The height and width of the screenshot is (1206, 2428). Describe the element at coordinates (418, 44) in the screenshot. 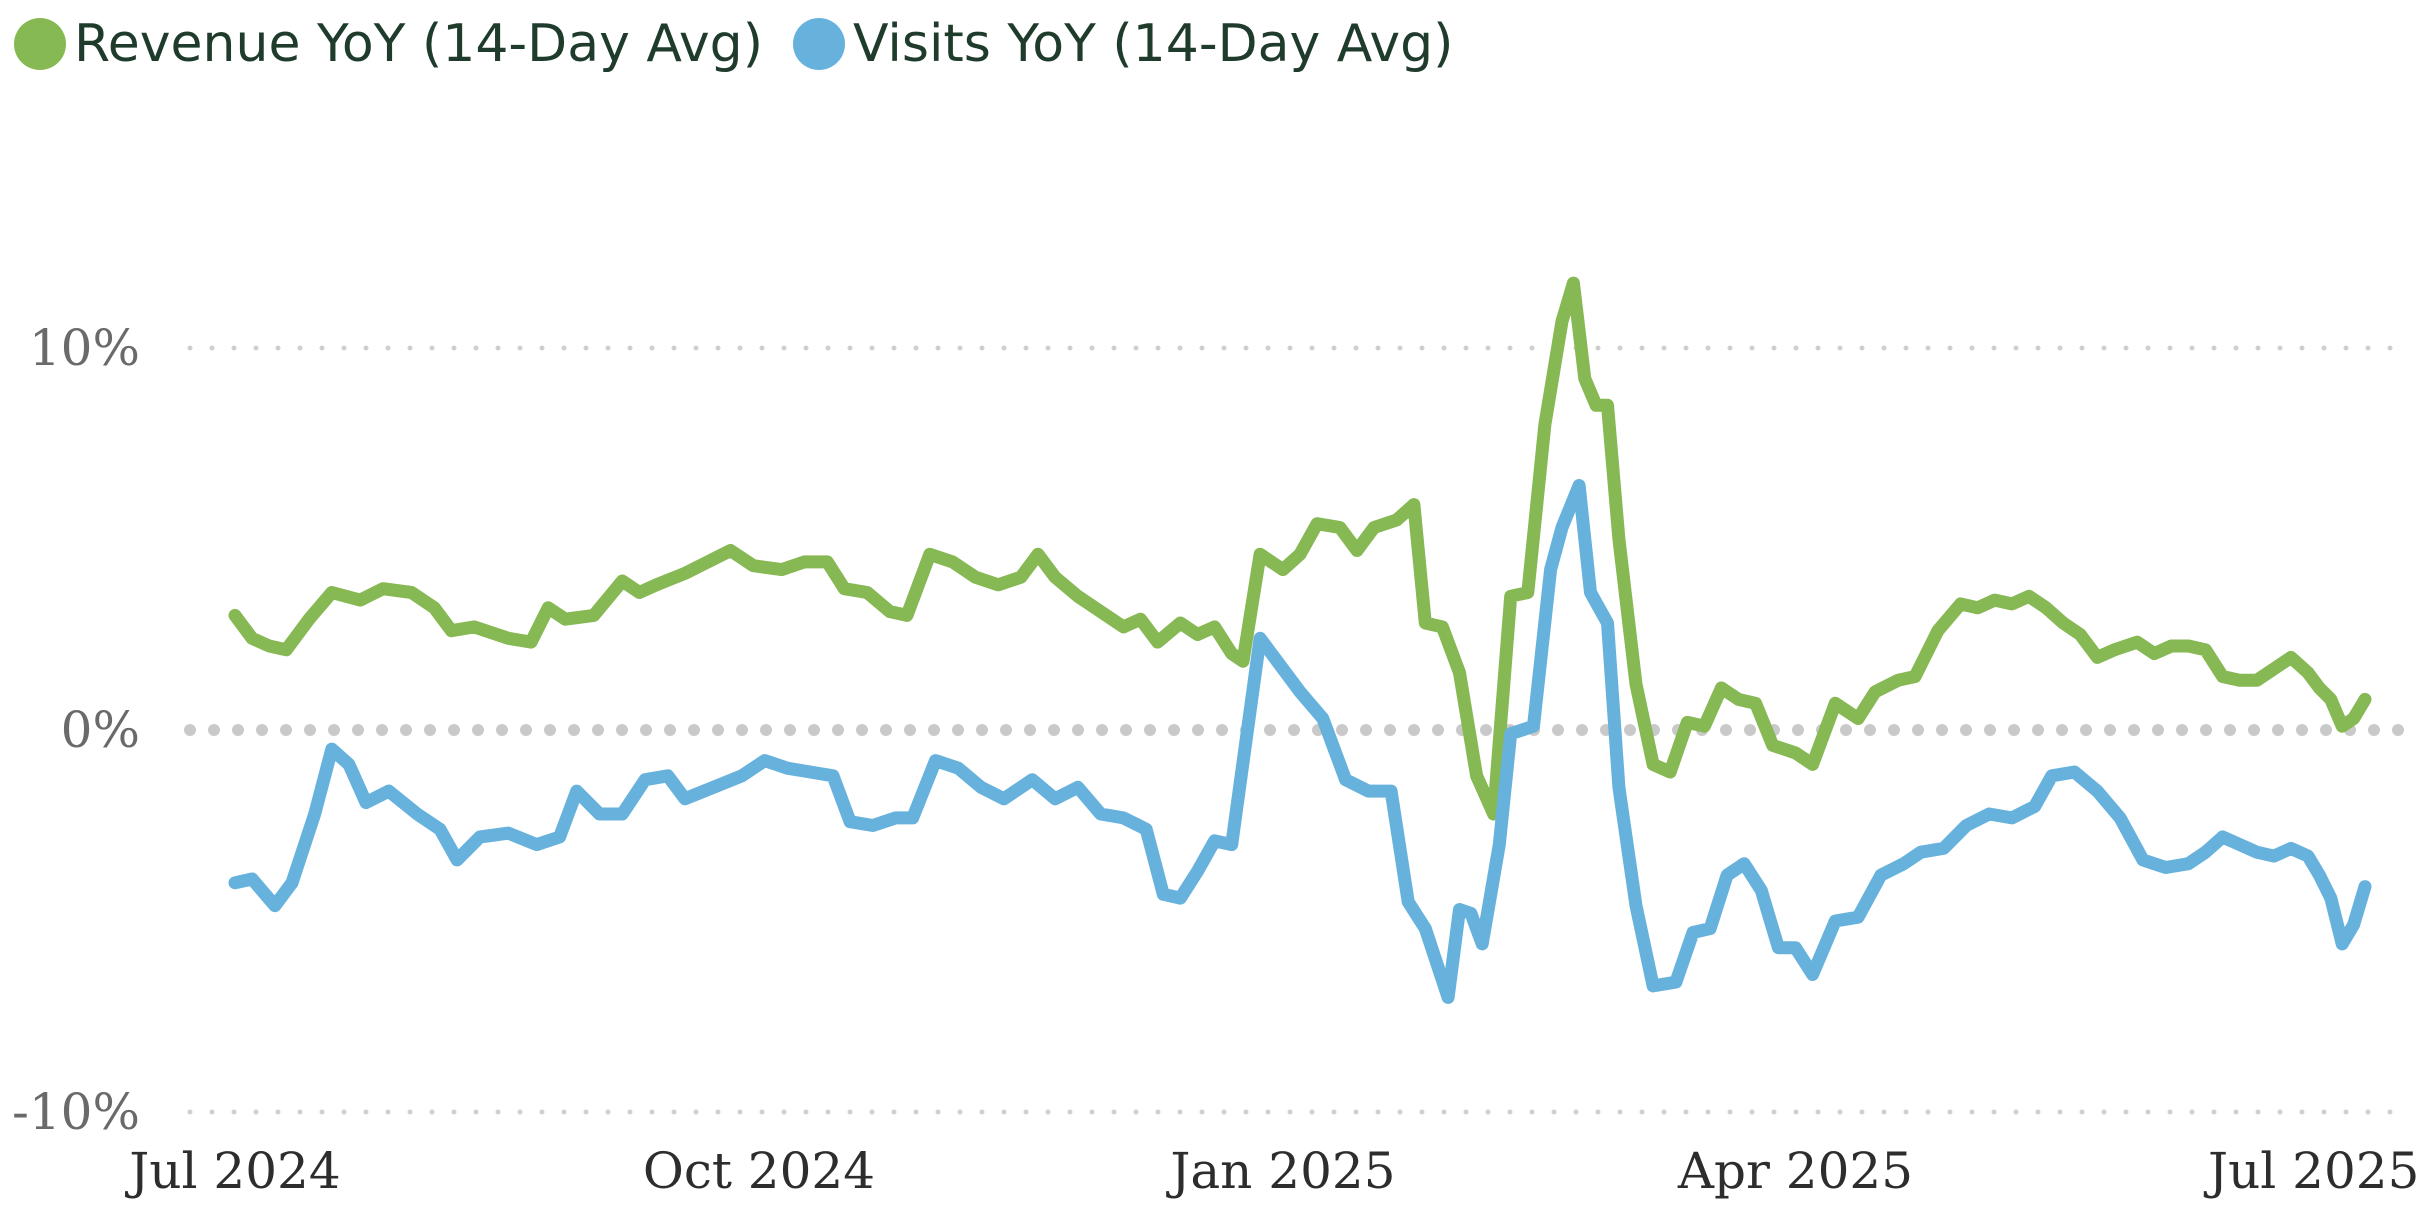

I see `legend-label-revenue: Revenue YoY (14-Day Avg)` at that location.